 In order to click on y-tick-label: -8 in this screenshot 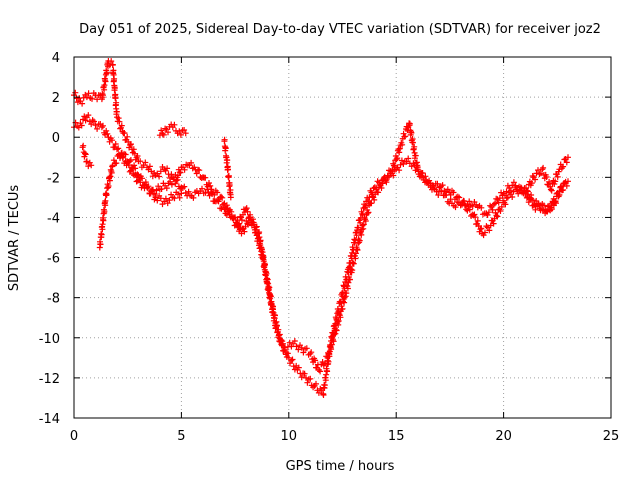, I will do `click(53, 299)`.